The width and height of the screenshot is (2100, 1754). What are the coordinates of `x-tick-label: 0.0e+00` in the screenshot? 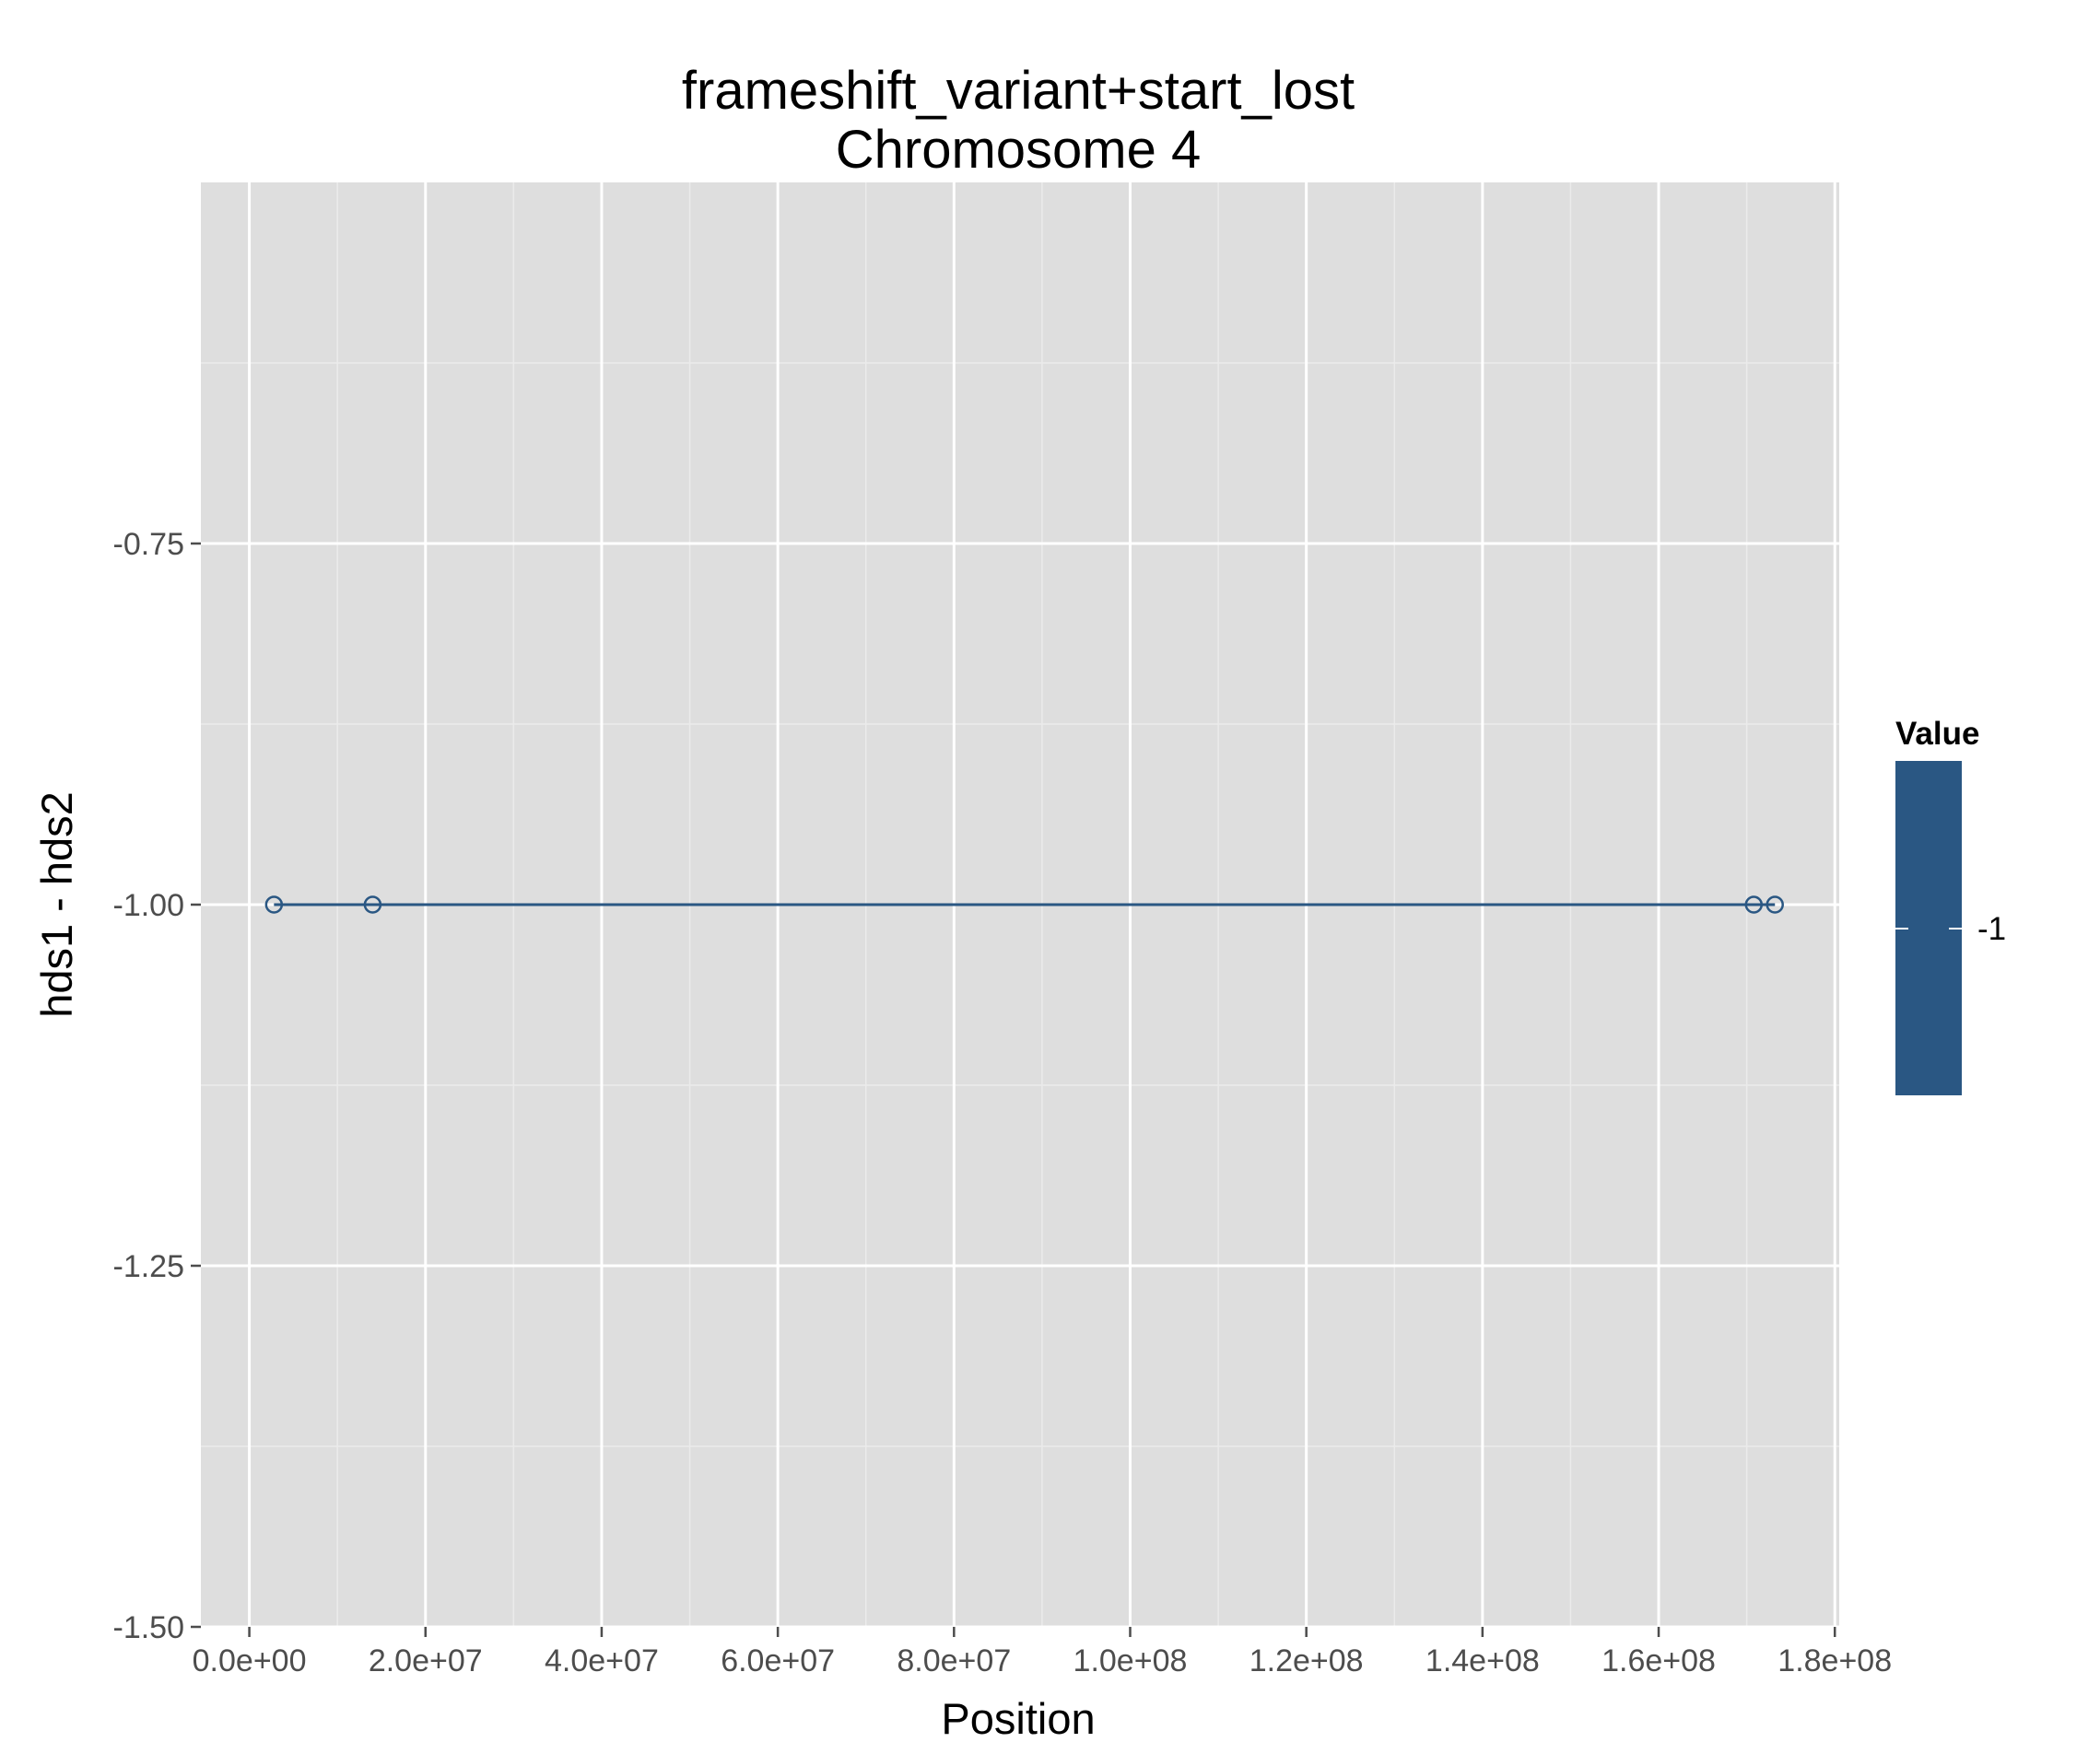 It's located at (250, 1660).